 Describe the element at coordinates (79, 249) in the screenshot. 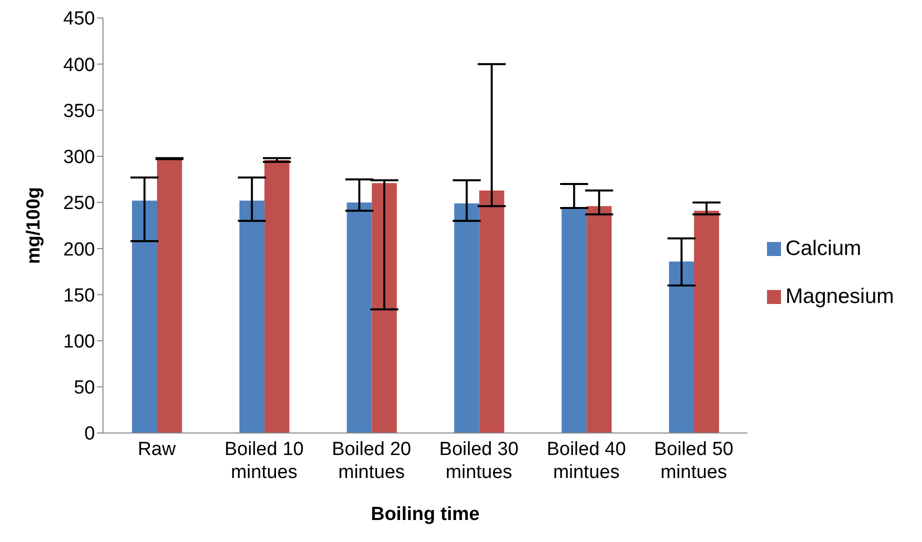

I see `y-tick-label: 200` at that location.